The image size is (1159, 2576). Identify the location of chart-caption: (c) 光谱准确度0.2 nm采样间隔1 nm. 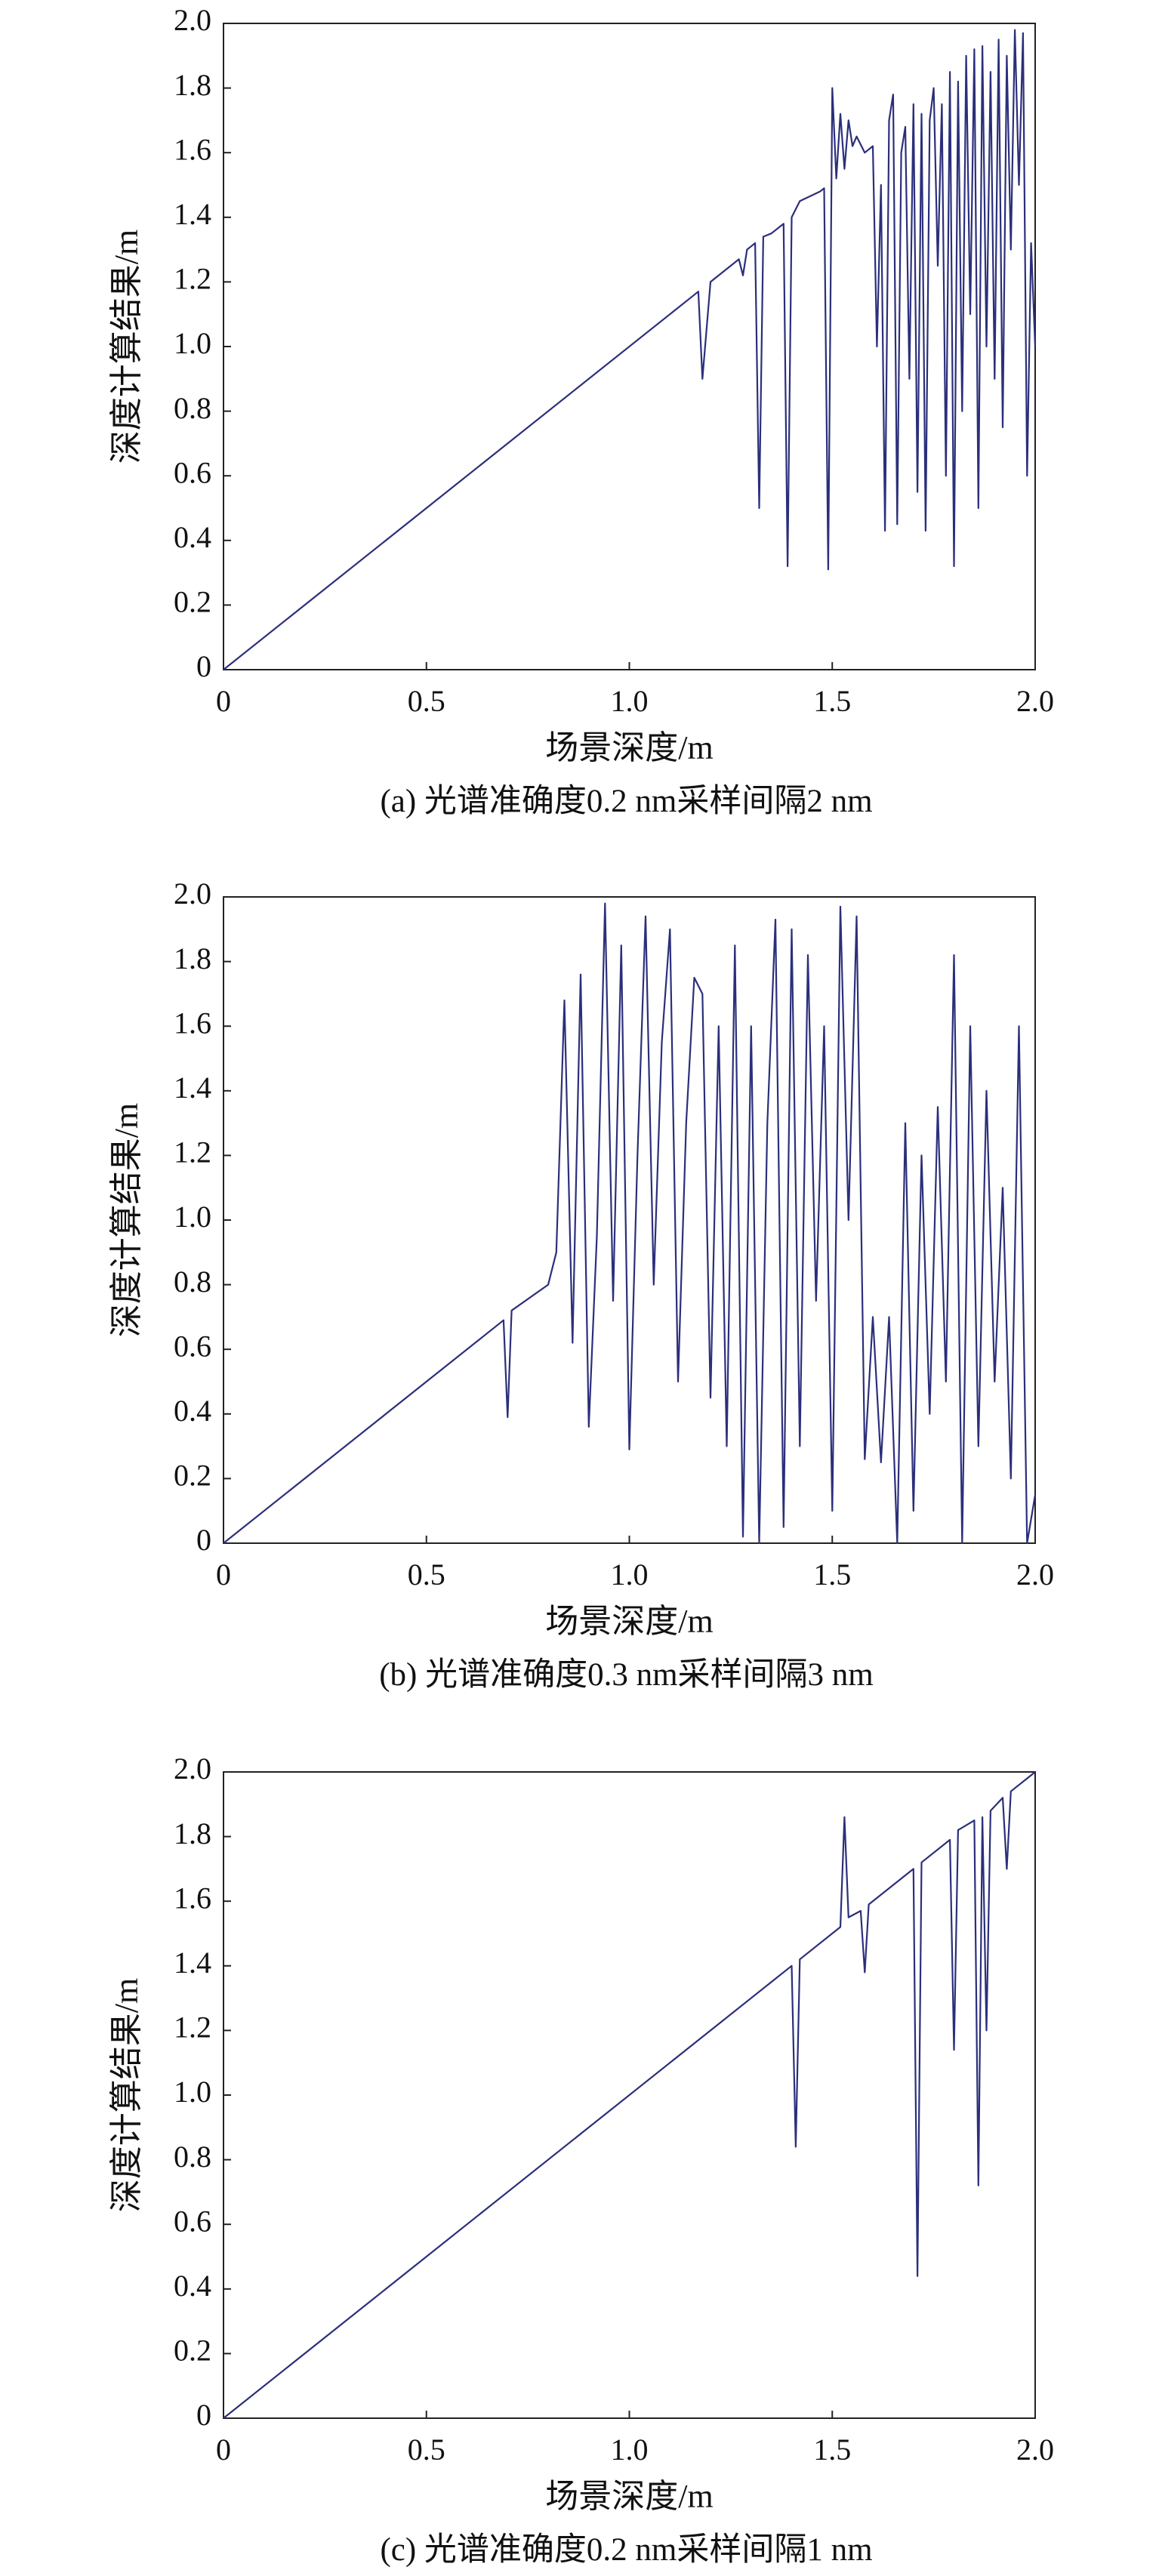
(626, 2550).